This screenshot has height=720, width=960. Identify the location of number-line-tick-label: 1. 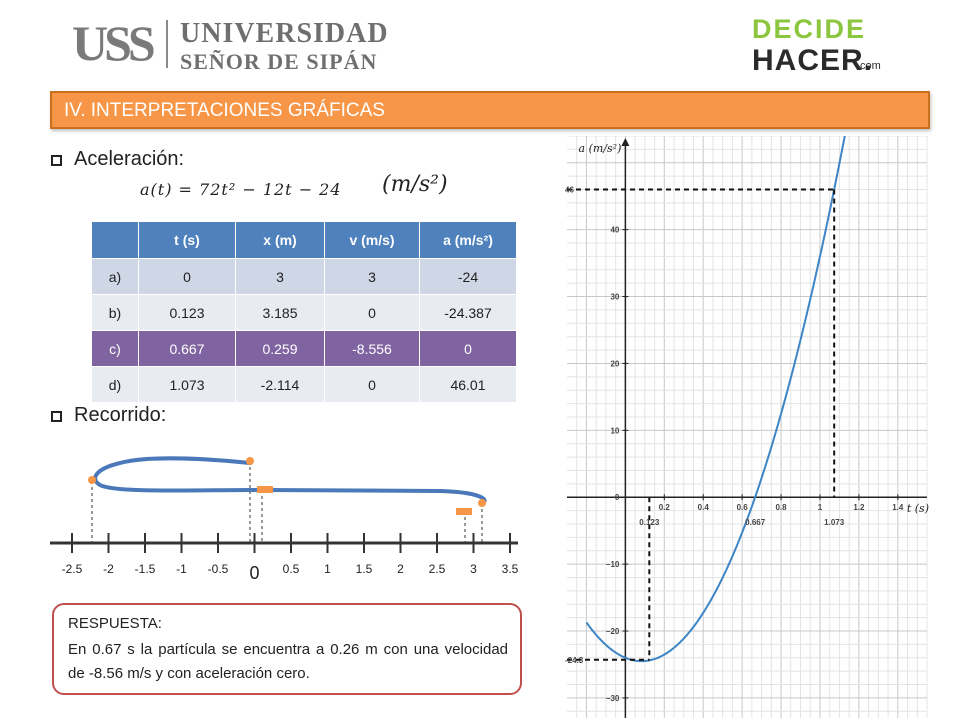
(327, 569).